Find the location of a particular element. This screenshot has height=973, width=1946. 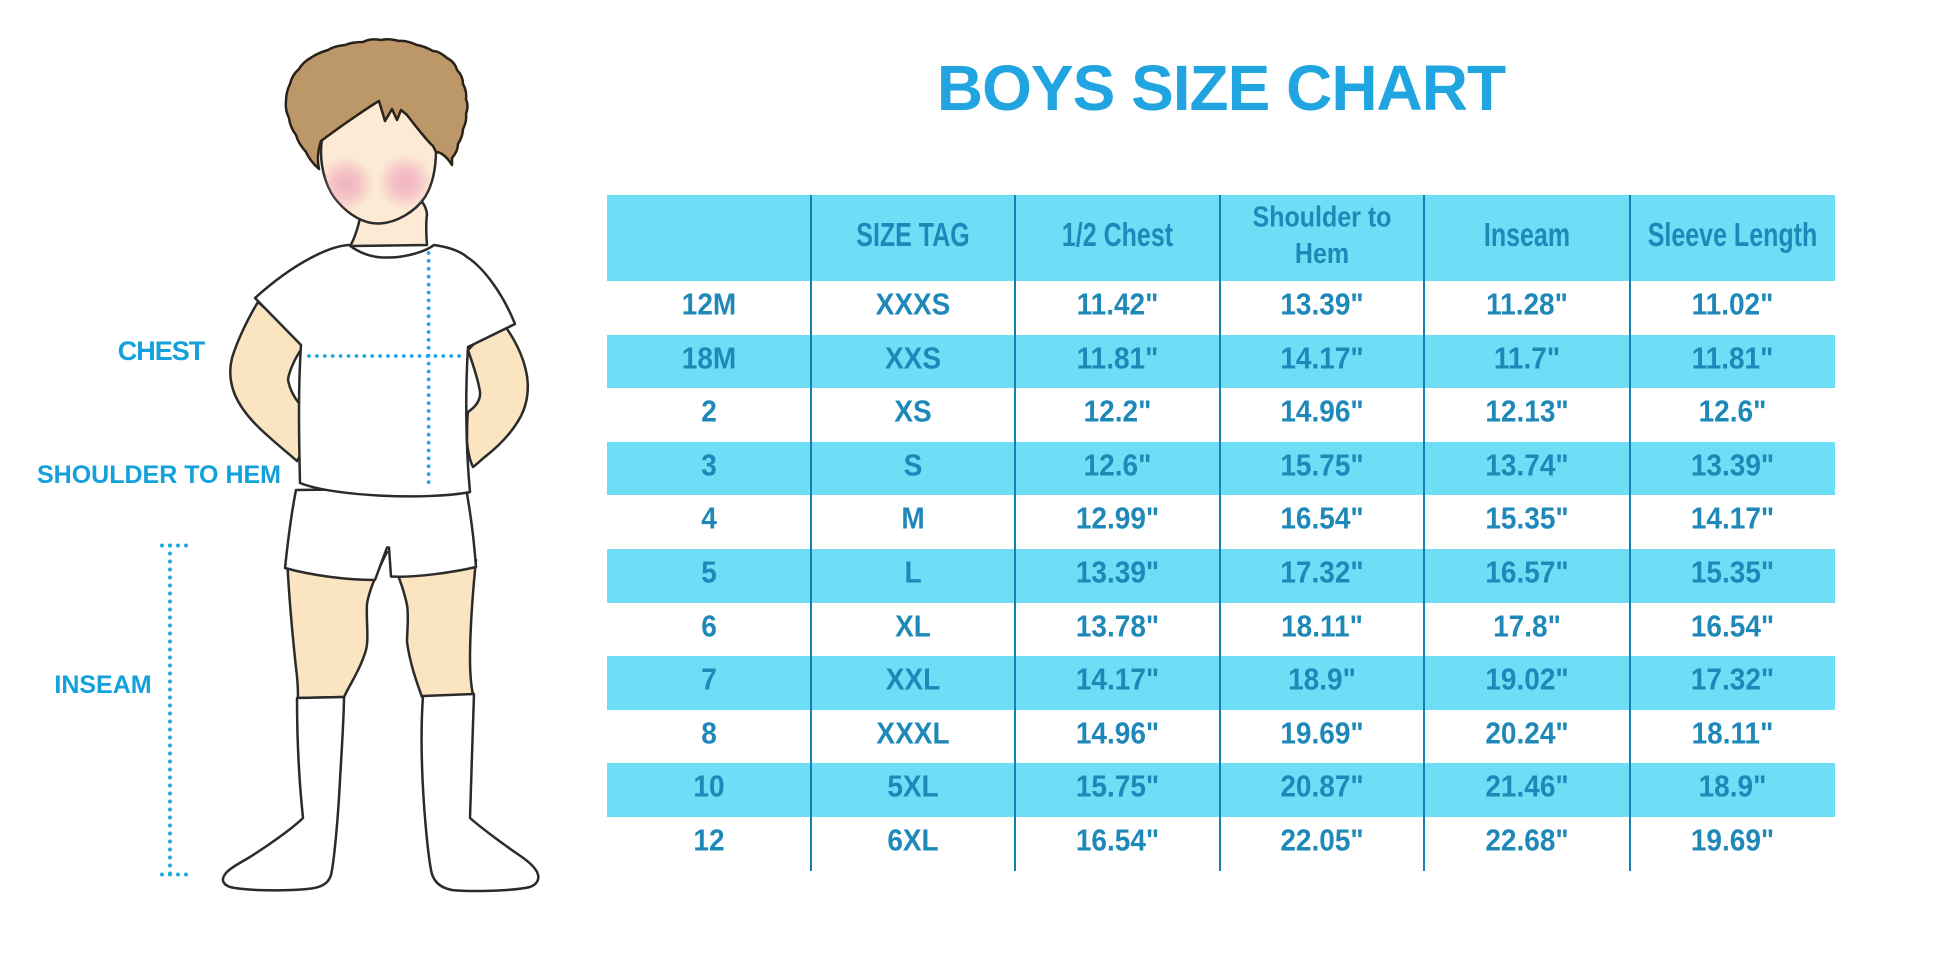

svg-text: SHOULDER TO HEM is located at coordinates (159, 475).